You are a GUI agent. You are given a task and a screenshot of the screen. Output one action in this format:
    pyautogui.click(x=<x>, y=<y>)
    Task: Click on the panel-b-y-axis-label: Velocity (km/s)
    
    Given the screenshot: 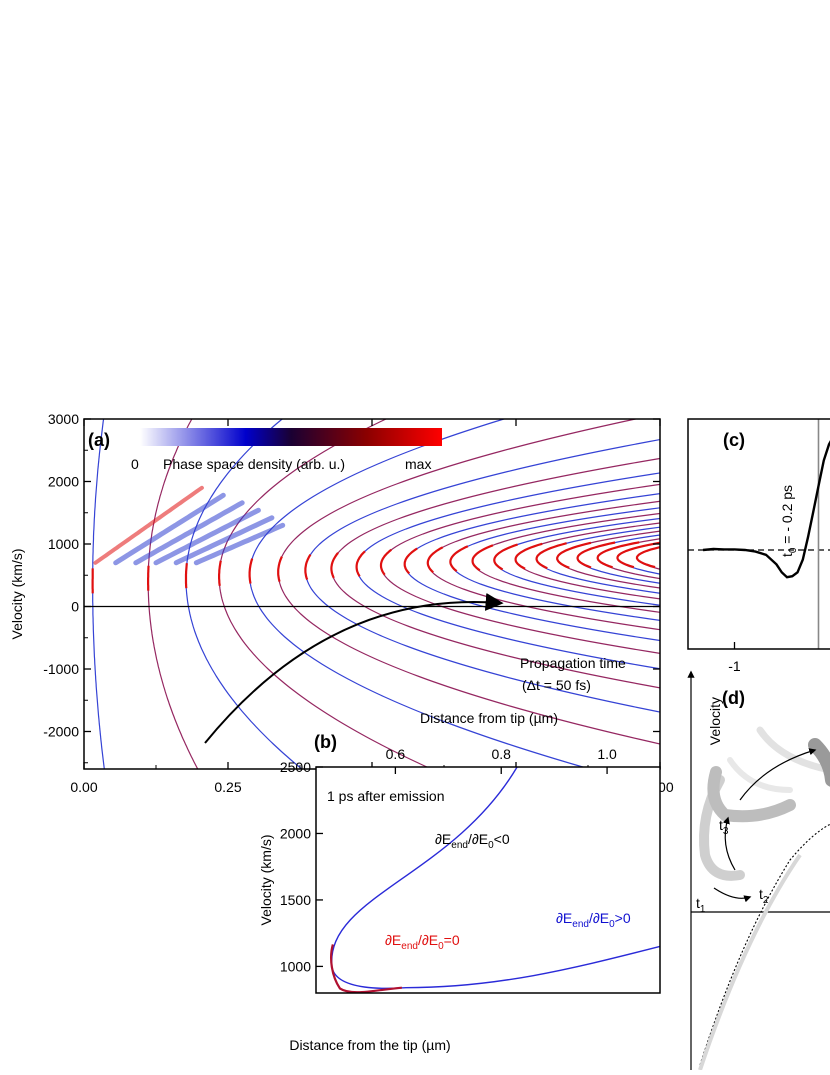 What is the action you would take?
    pyautogui.click(x=266, y=879)
    